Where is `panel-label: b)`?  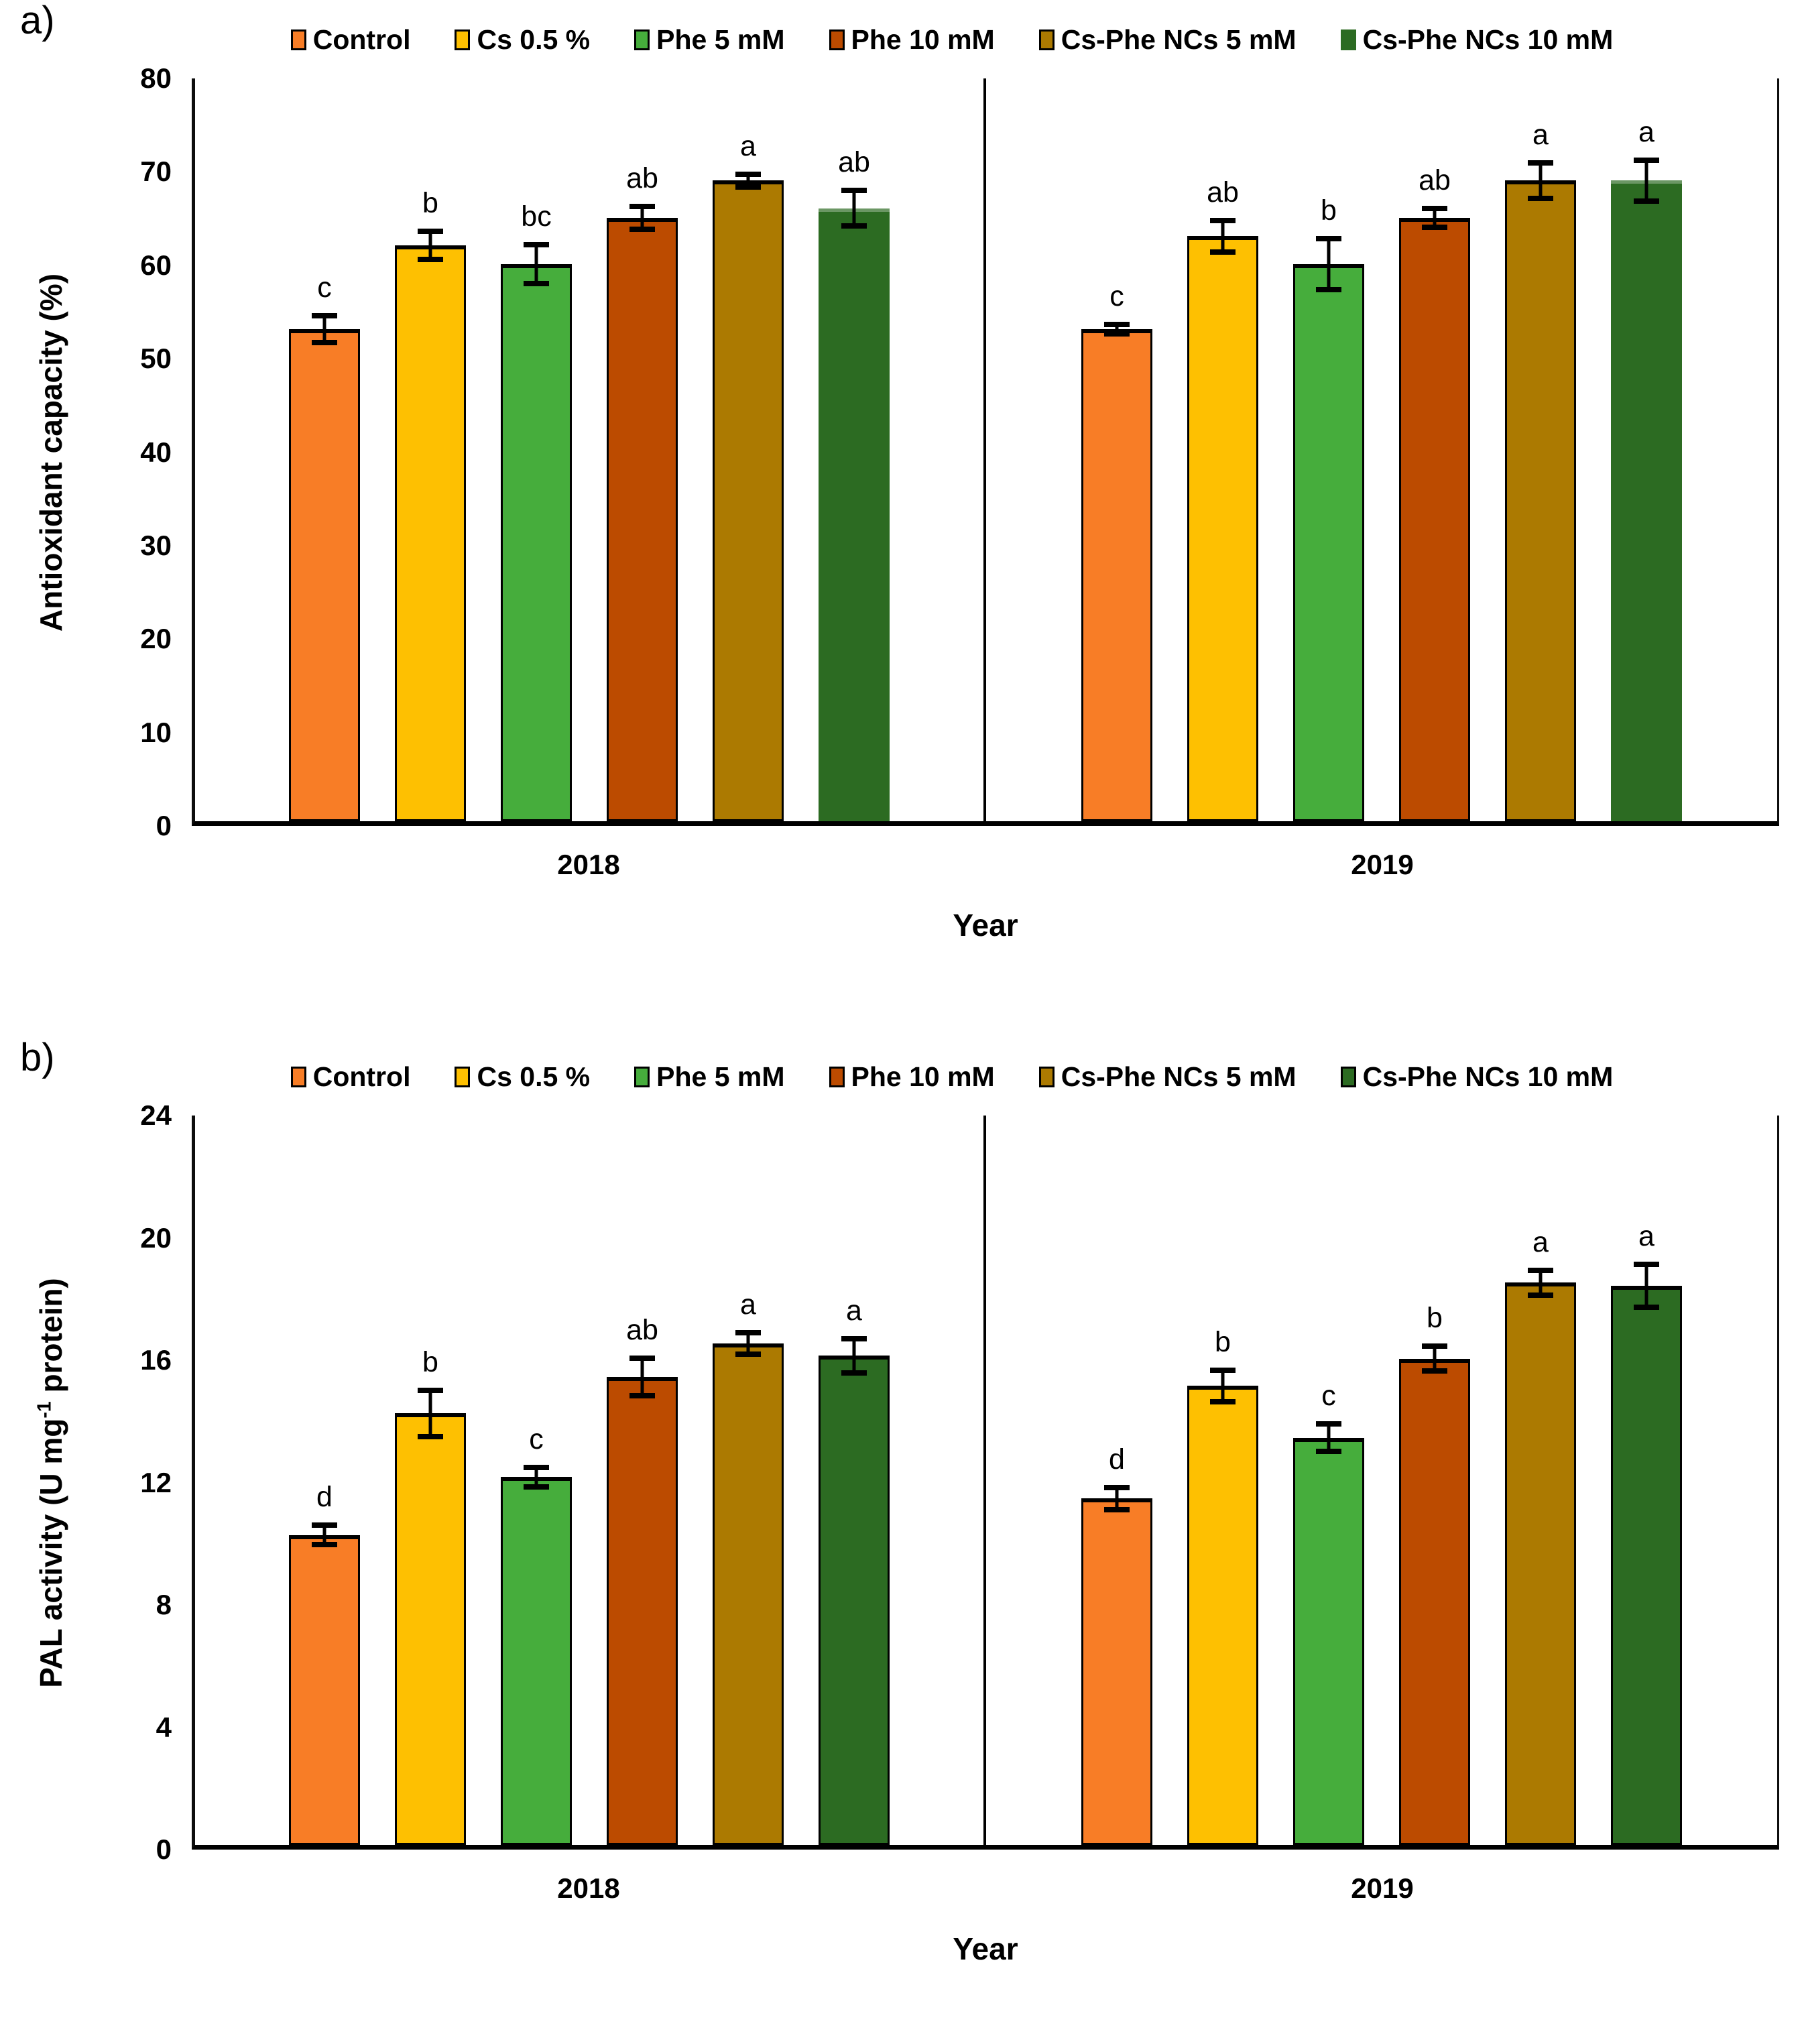 panel-label: b) is located at coordinates (37, 1057).